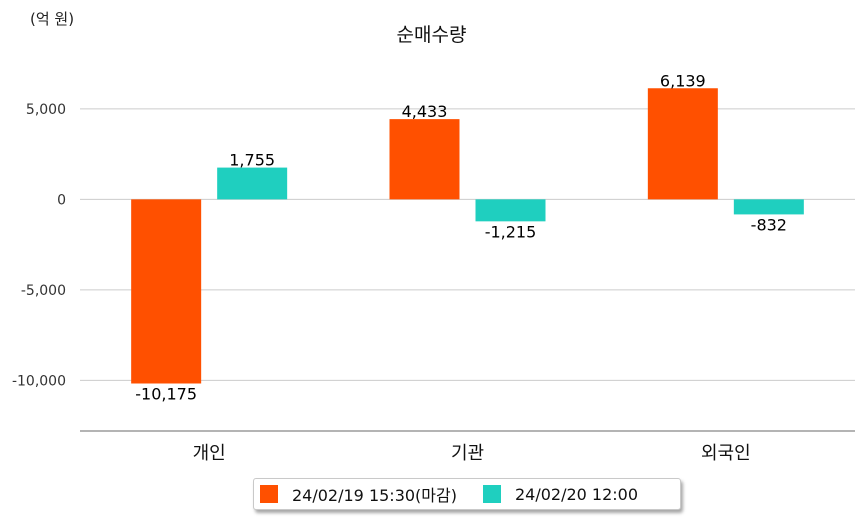 The image size is (863, 520). I want to click on x-tick-label: 개인, so click(209, 453).